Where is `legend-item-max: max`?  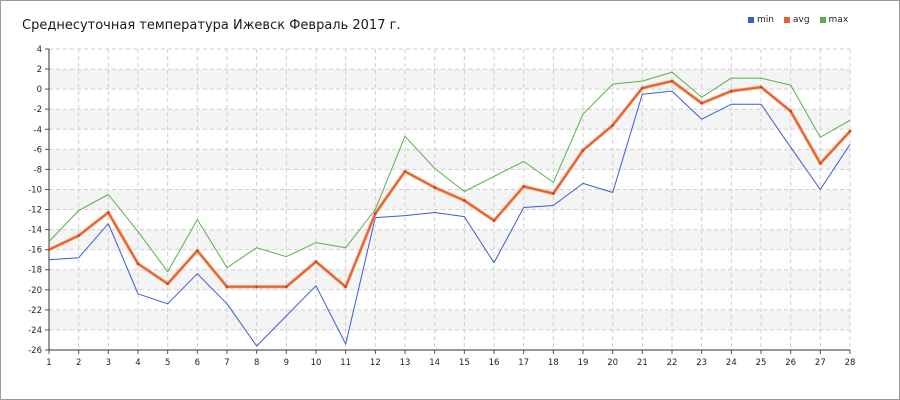
legend-item-max: max is located at coordinates (834, 20).